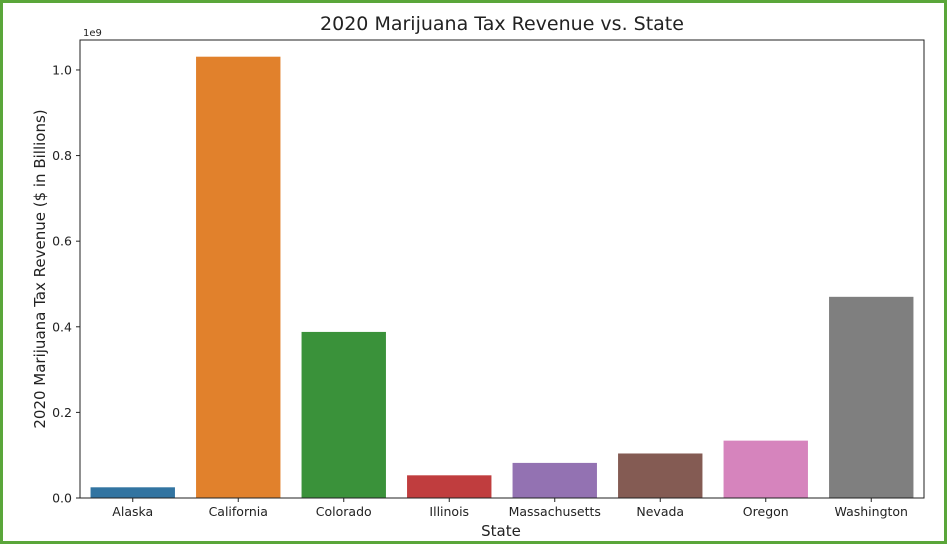 The image size is (947, 547). I want to click on x-tick-label: Massachusetts, so click(555, 511).